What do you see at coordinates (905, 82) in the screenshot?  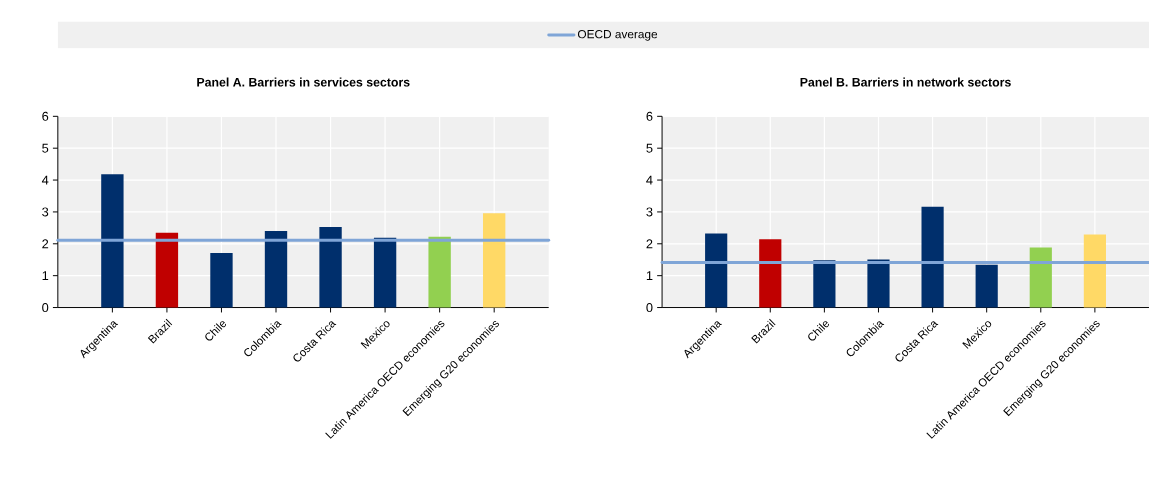 I see `chart-title: Panel B. Barriers in network sectors` at bounding box center [905, 82].